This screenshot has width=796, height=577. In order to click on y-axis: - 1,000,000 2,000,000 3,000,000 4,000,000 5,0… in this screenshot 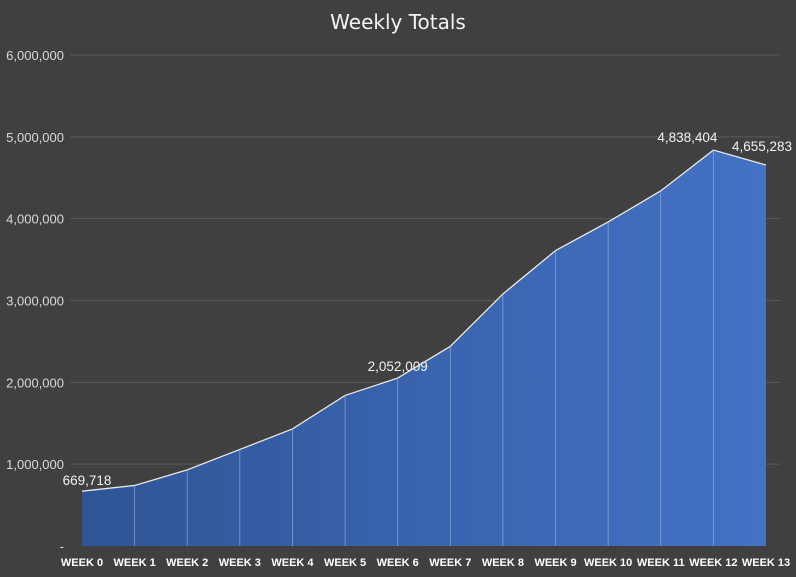, I will do `click(35, 301)`.